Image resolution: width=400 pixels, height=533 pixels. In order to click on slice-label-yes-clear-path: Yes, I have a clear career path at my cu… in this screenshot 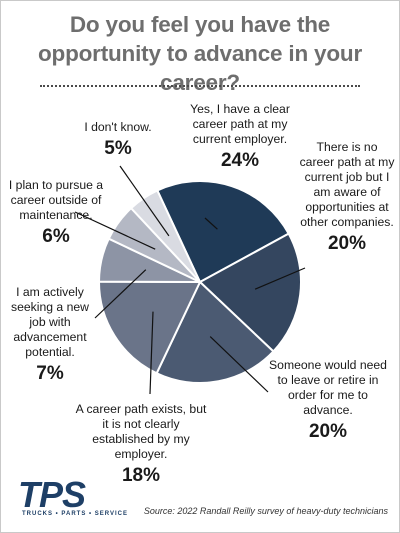, I will do `click(240, 136)`.